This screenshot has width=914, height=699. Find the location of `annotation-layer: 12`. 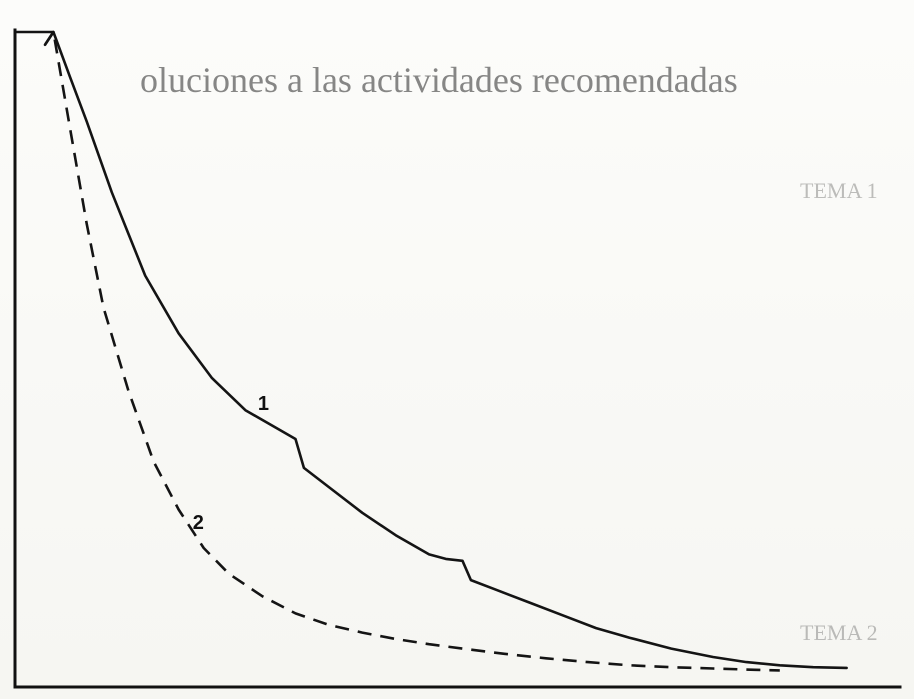

annotation-layer: 12 is located at coordinates (231, 463).